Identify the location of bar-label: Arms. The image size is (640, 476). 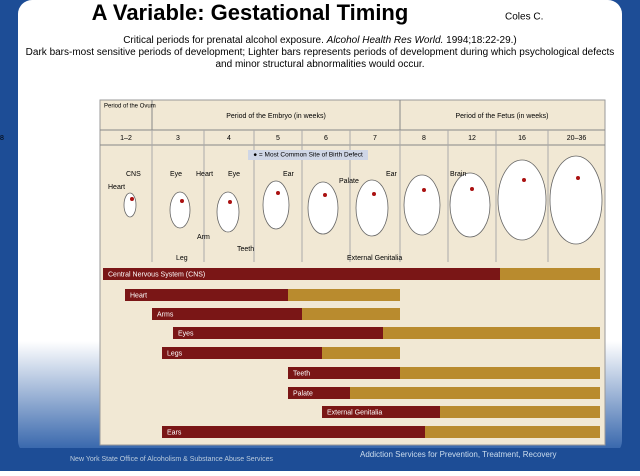
(165, 314).